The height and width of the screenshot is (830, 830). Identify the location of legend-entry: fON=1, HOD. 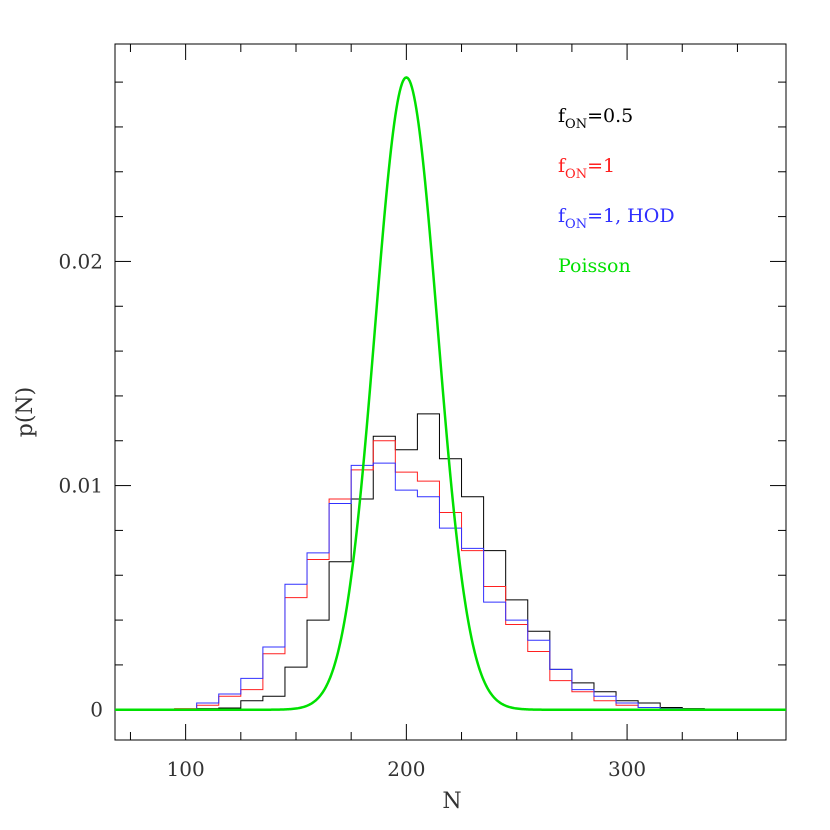
(616, 218).